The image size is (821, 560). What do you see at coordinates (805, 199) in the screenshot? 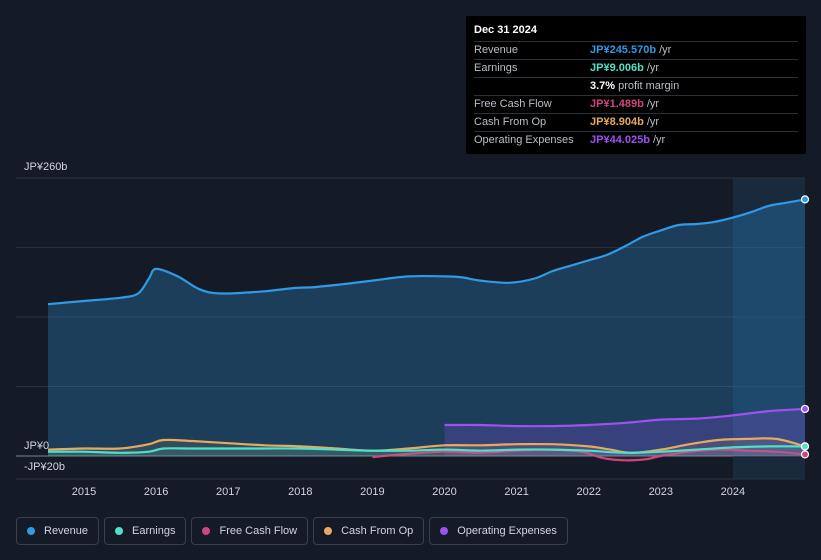
I see `revenue-end-marker` at bounding box center [805, 199].